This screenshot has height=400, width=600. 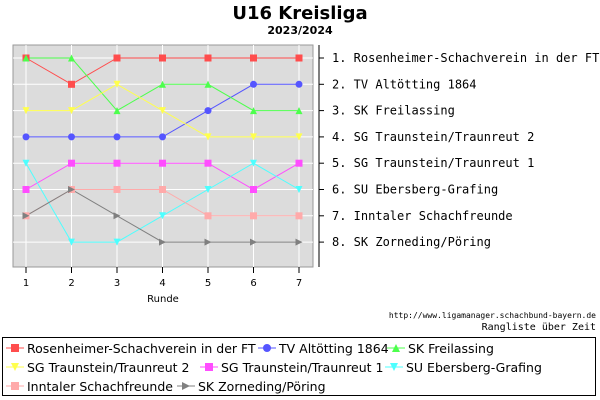 I want to click on legend-label: SG Traunstein/Traunreut 2, so click(x=108, y=367).